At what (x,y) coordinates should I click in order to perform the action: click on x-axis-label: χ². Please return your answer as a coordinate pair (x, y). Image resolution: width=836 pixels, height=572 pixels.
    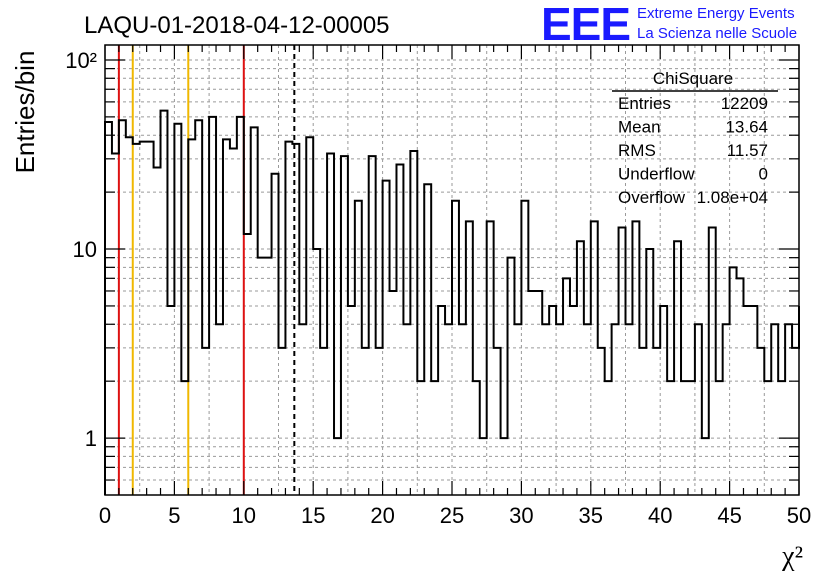
    Looking at the image, I should click on (792, 556).